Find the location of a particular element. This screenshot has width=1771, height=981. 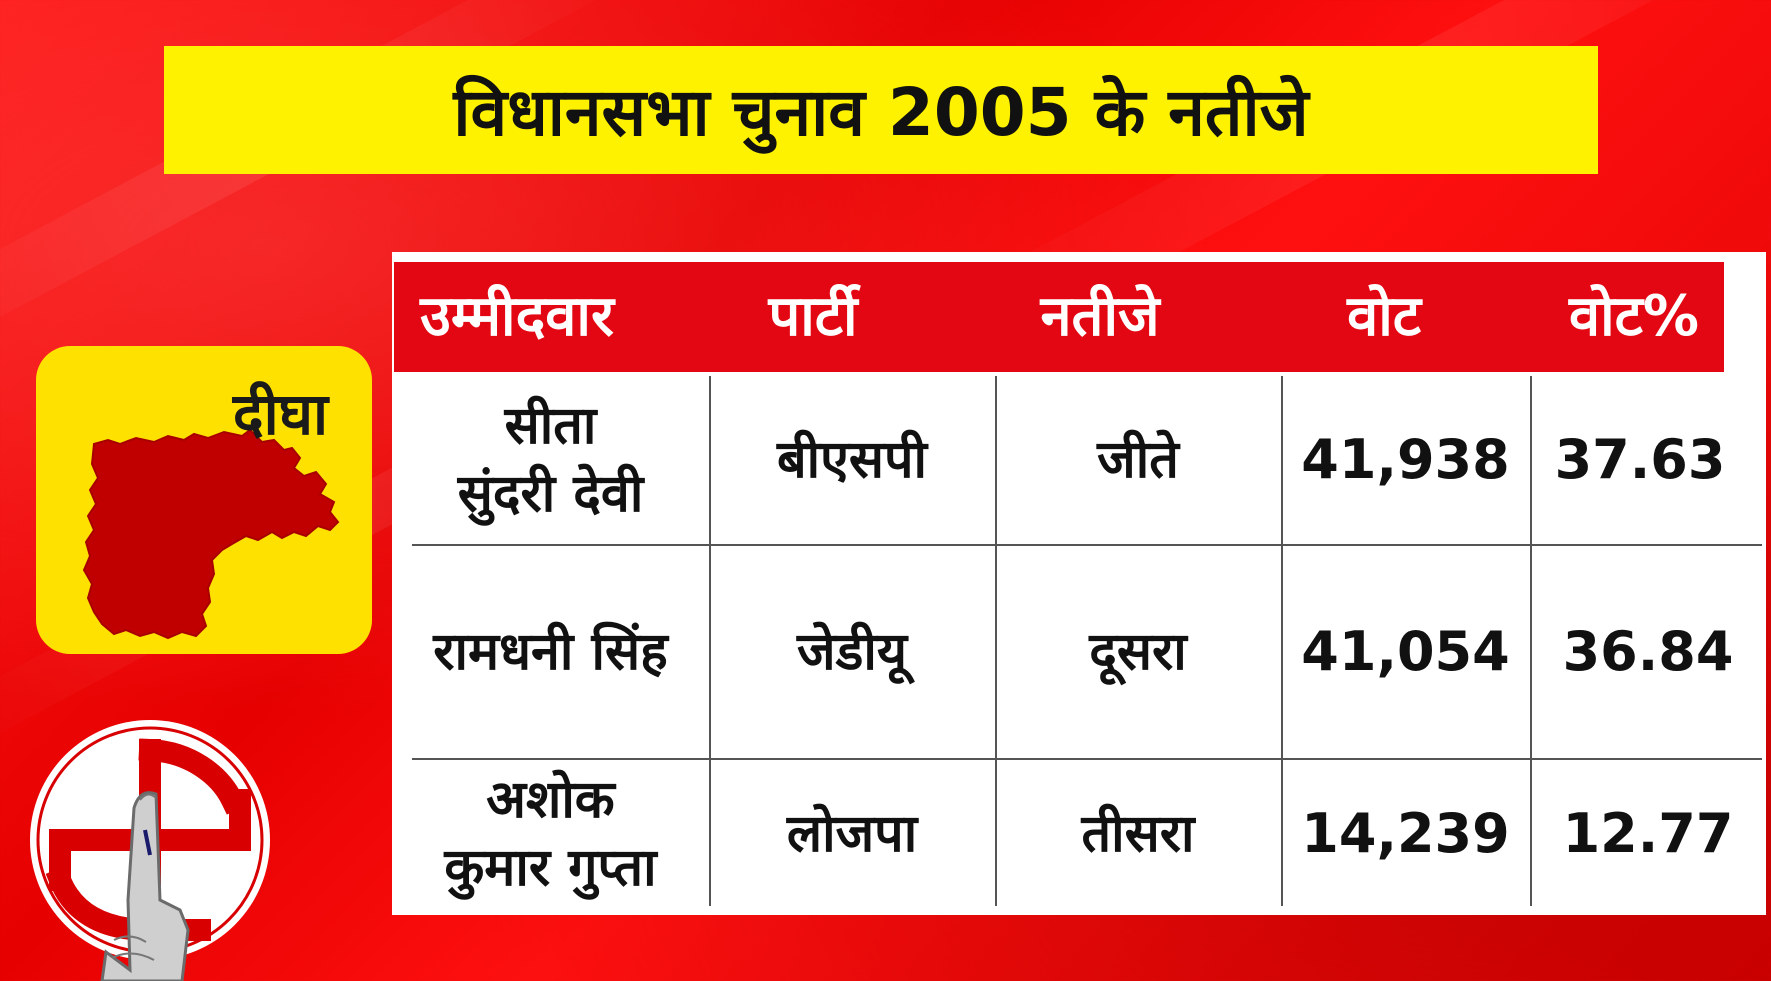

title-banner: विधानसभा चुनाव 2005 के नतीजे is located at coordinates (881, 110).